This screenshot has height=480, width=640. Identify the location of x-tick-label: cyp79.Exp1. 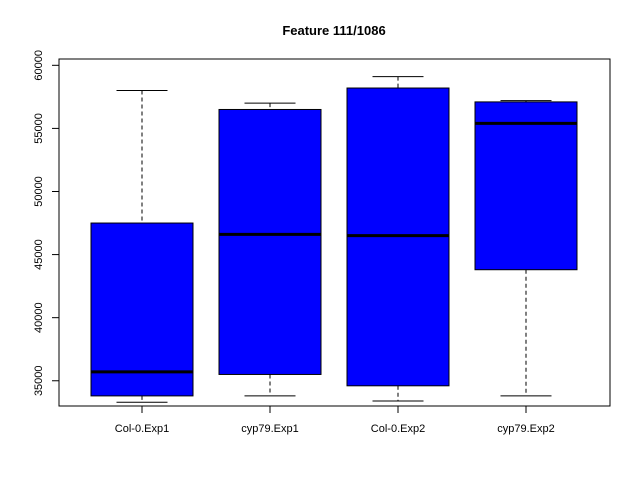
(269, 429).